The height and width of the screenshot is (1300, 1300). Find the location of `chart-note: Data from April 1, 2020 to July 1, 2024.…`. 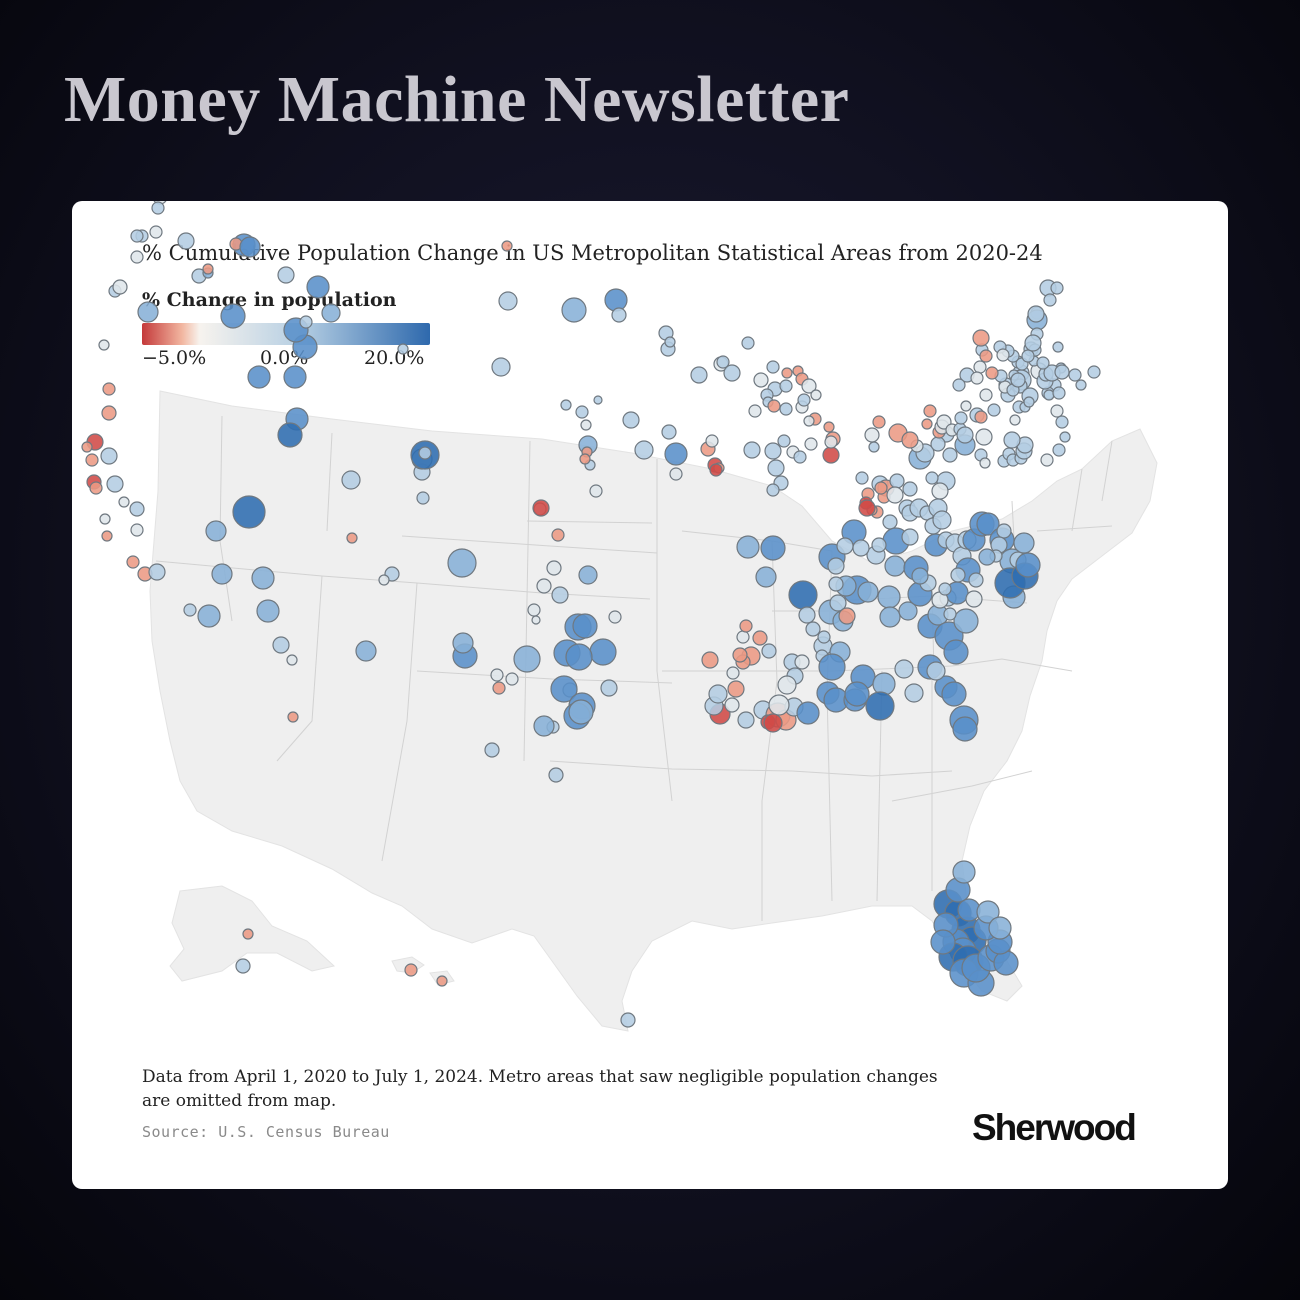

chart-note: Data from April 1, 2020 to July 1, 2024.… is located at coordinates (540, 1089).